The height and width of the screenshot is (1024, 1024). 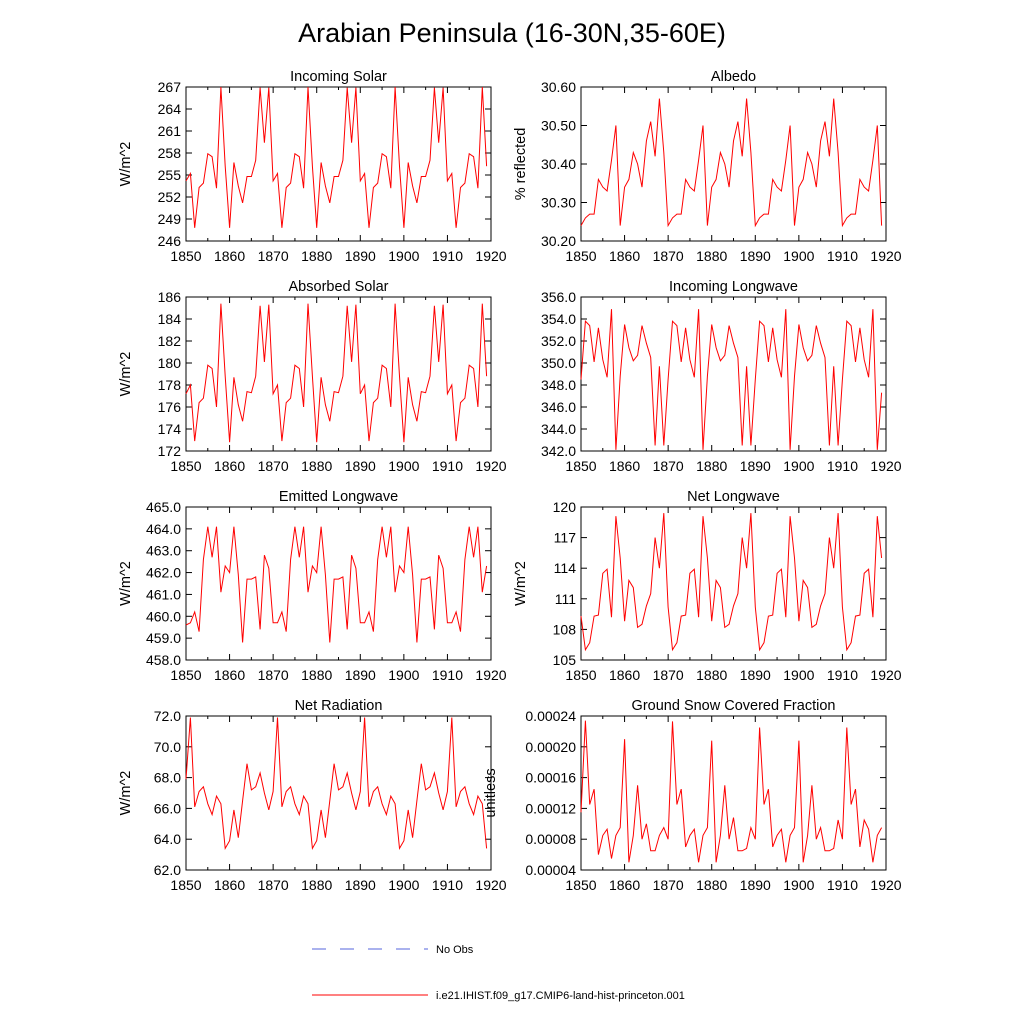 I want to click on y-tick-label: 356.0, so click(x=558, y=297).